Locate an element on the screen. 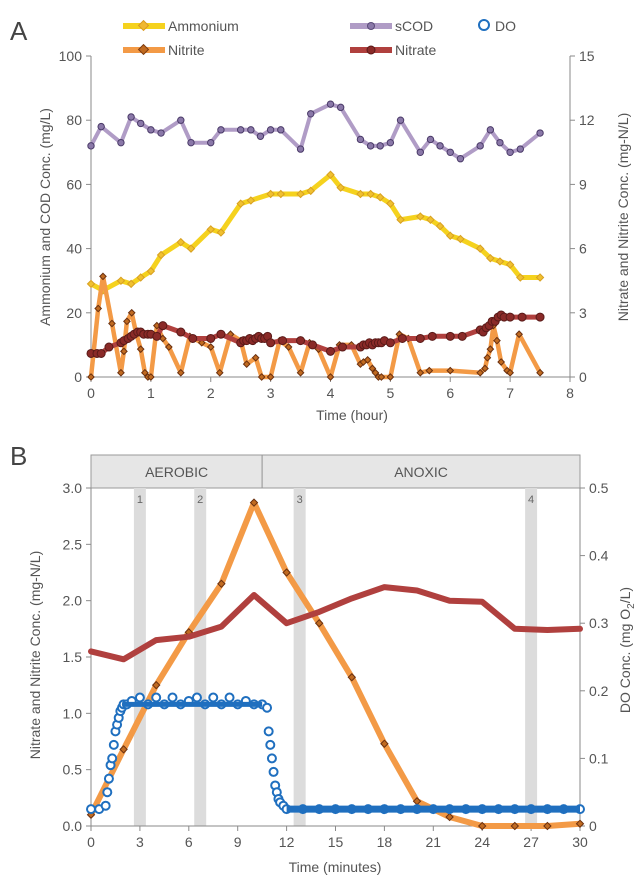  sample-marker-4-band is located at coordinates (531, 657).